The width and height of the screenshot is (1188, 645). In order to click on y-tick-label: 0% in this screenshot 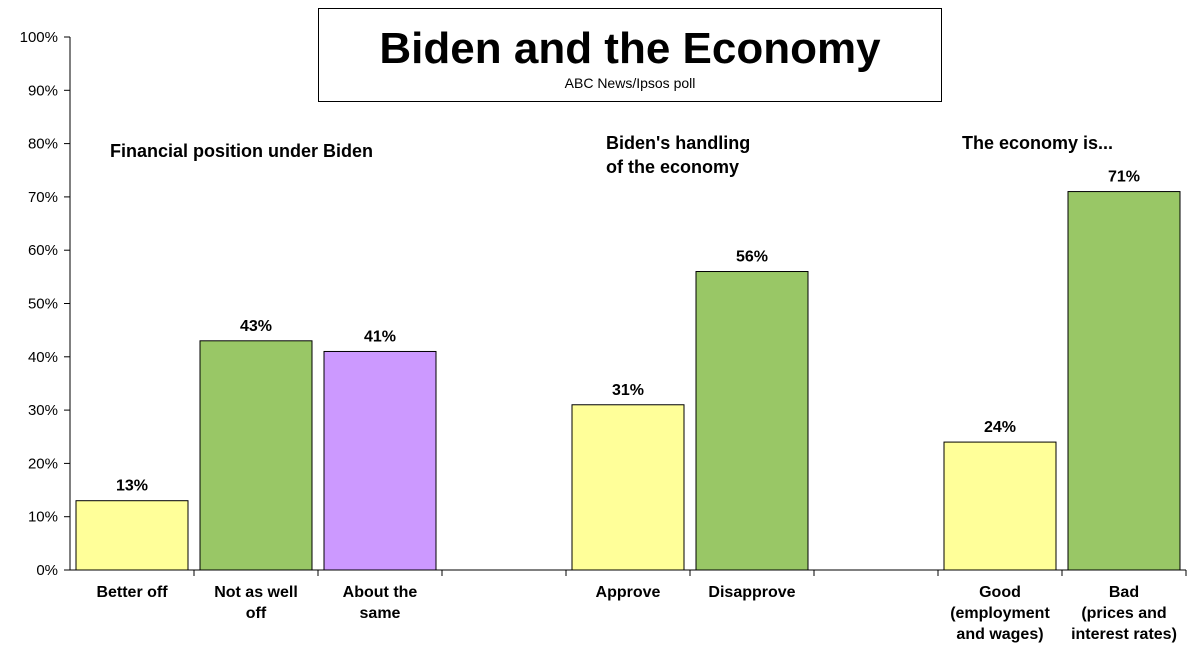, I will do `click(47, 570)`.